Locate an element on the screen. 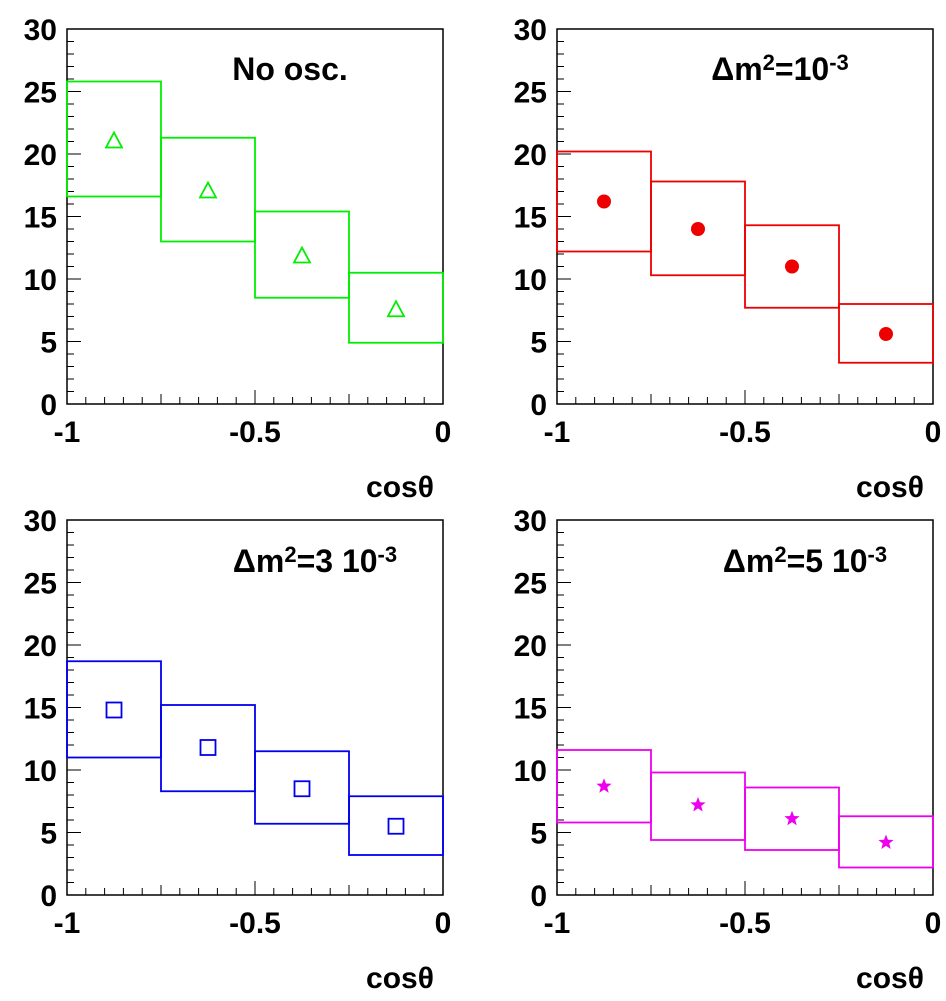 This screenshot has width=946, height=1001. panel-label: Δm2=10-3 is located at coordinates (780, 68).